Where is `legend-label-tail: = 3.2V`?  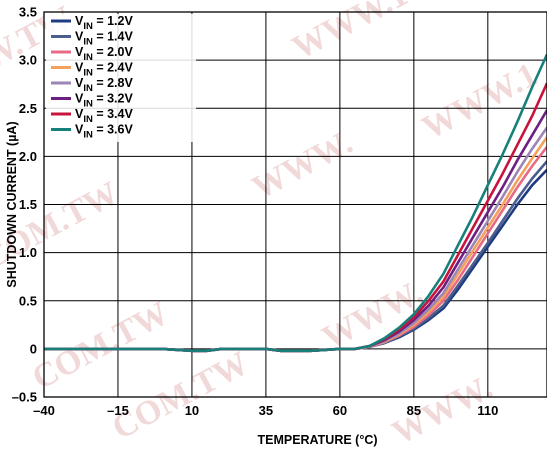 legend-label-tail: = 3.2V is located at coordinates (113, 99).